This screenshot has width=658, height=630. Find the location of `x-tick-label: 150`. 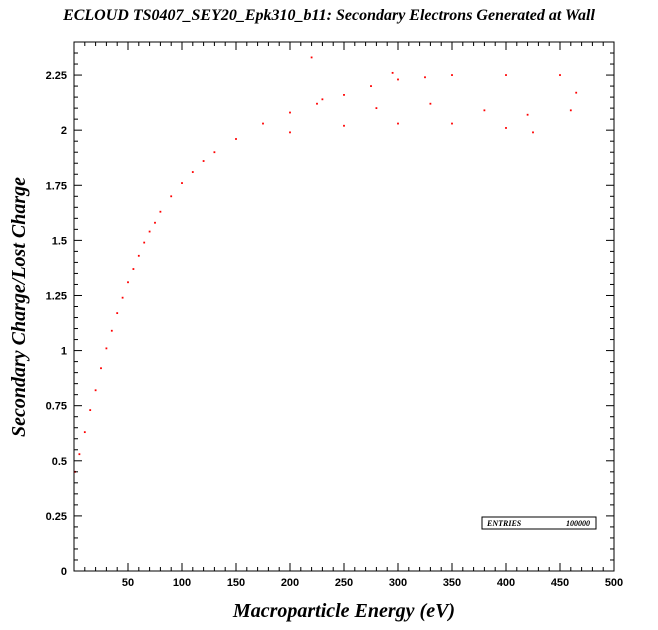

x-tick-label: 150 is located at coordinates (236, 583).